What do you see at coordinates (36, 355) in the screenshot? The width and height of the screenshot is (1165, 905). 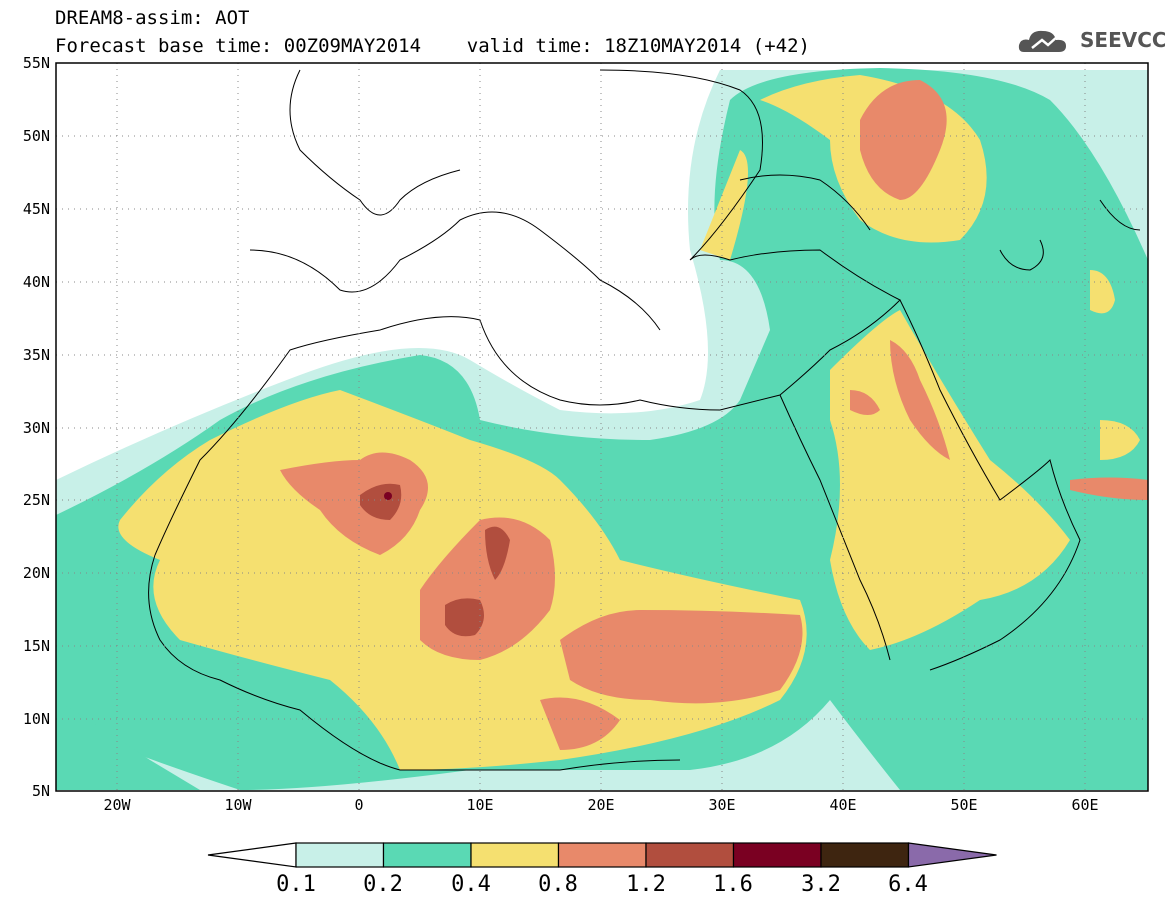 I see `lat-label: 35N` at bounding box center [36, 355].